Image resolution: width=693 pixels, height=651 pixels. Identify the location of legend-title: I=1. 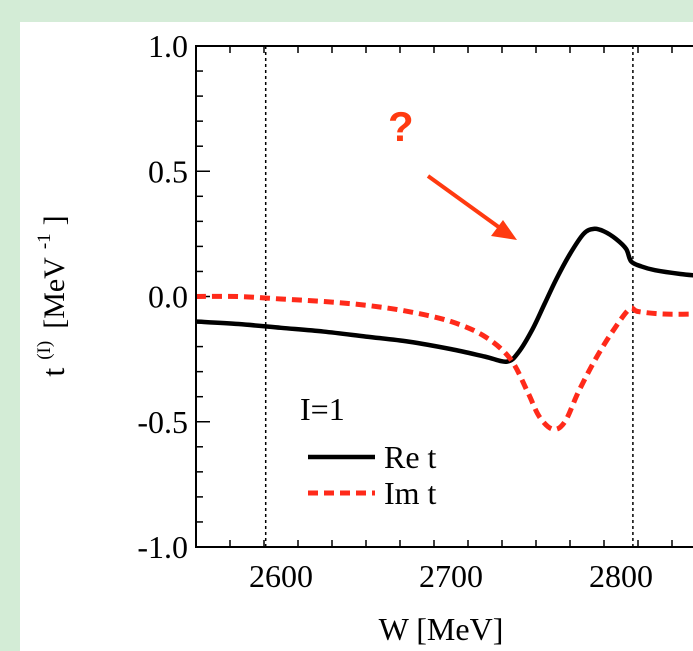
(322, 409).